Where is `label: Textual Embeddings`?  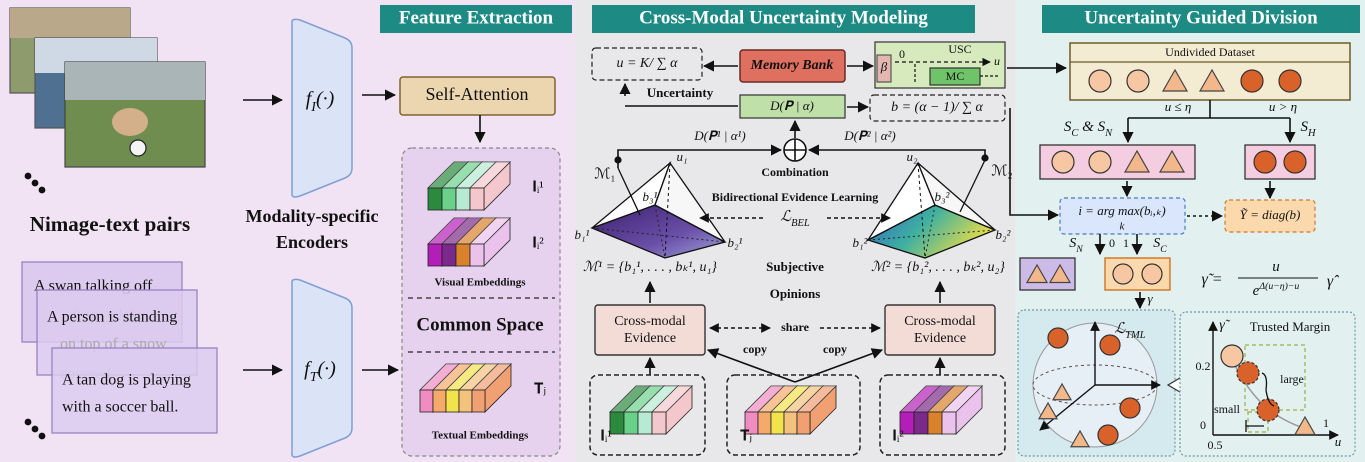 label: Textual Embeddings is located at coordinates (480, 436).